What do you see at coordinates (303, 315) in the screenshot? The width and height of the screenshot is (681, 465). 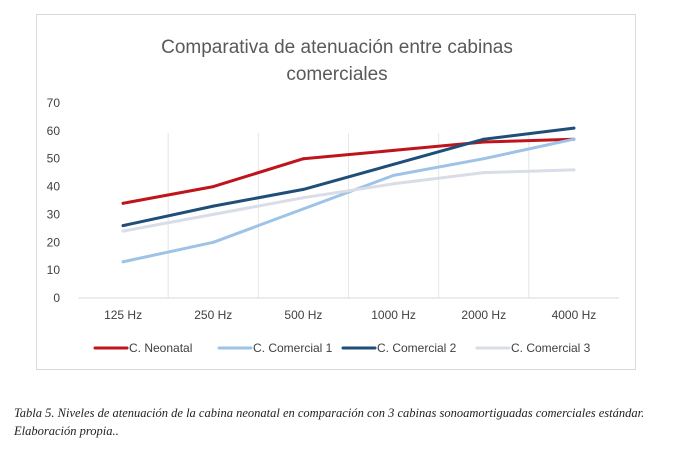 I see `x-tick-label: 500 Hz` at bounding box center [303, 315].